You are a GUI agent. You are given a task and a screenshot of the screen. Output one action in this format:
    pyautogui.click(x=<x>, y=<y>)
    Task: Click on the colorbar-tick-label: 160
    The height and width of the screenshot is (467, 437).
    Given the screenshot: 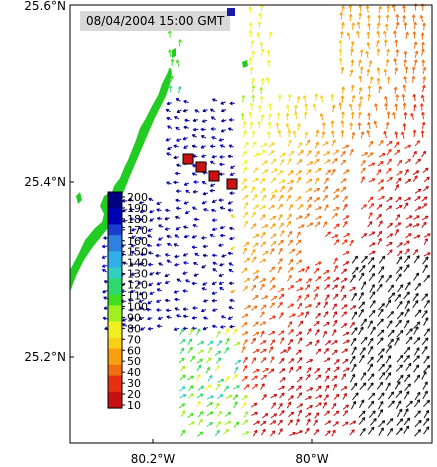 What is the action you would take?
    pyautogui.click(x=137, y=241)
    